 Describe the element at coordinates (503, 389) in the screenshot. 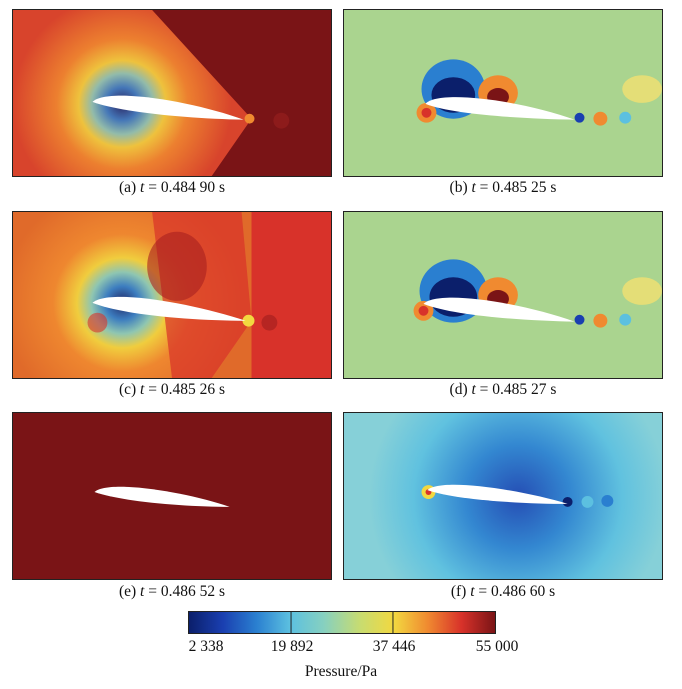

I see `caption-d: (d) t = 0.485 27 s` at that location.